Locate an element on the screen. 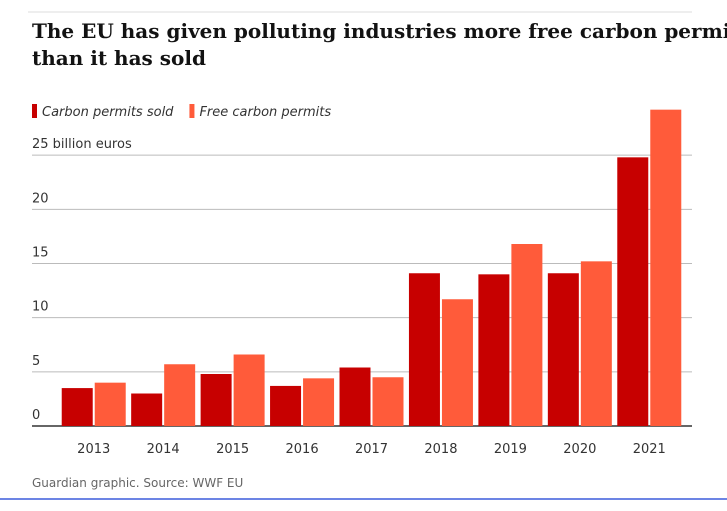 This screenshot has height=511, width=727. legend-label: Carbon permits sold is located at coordinates (108, 112).